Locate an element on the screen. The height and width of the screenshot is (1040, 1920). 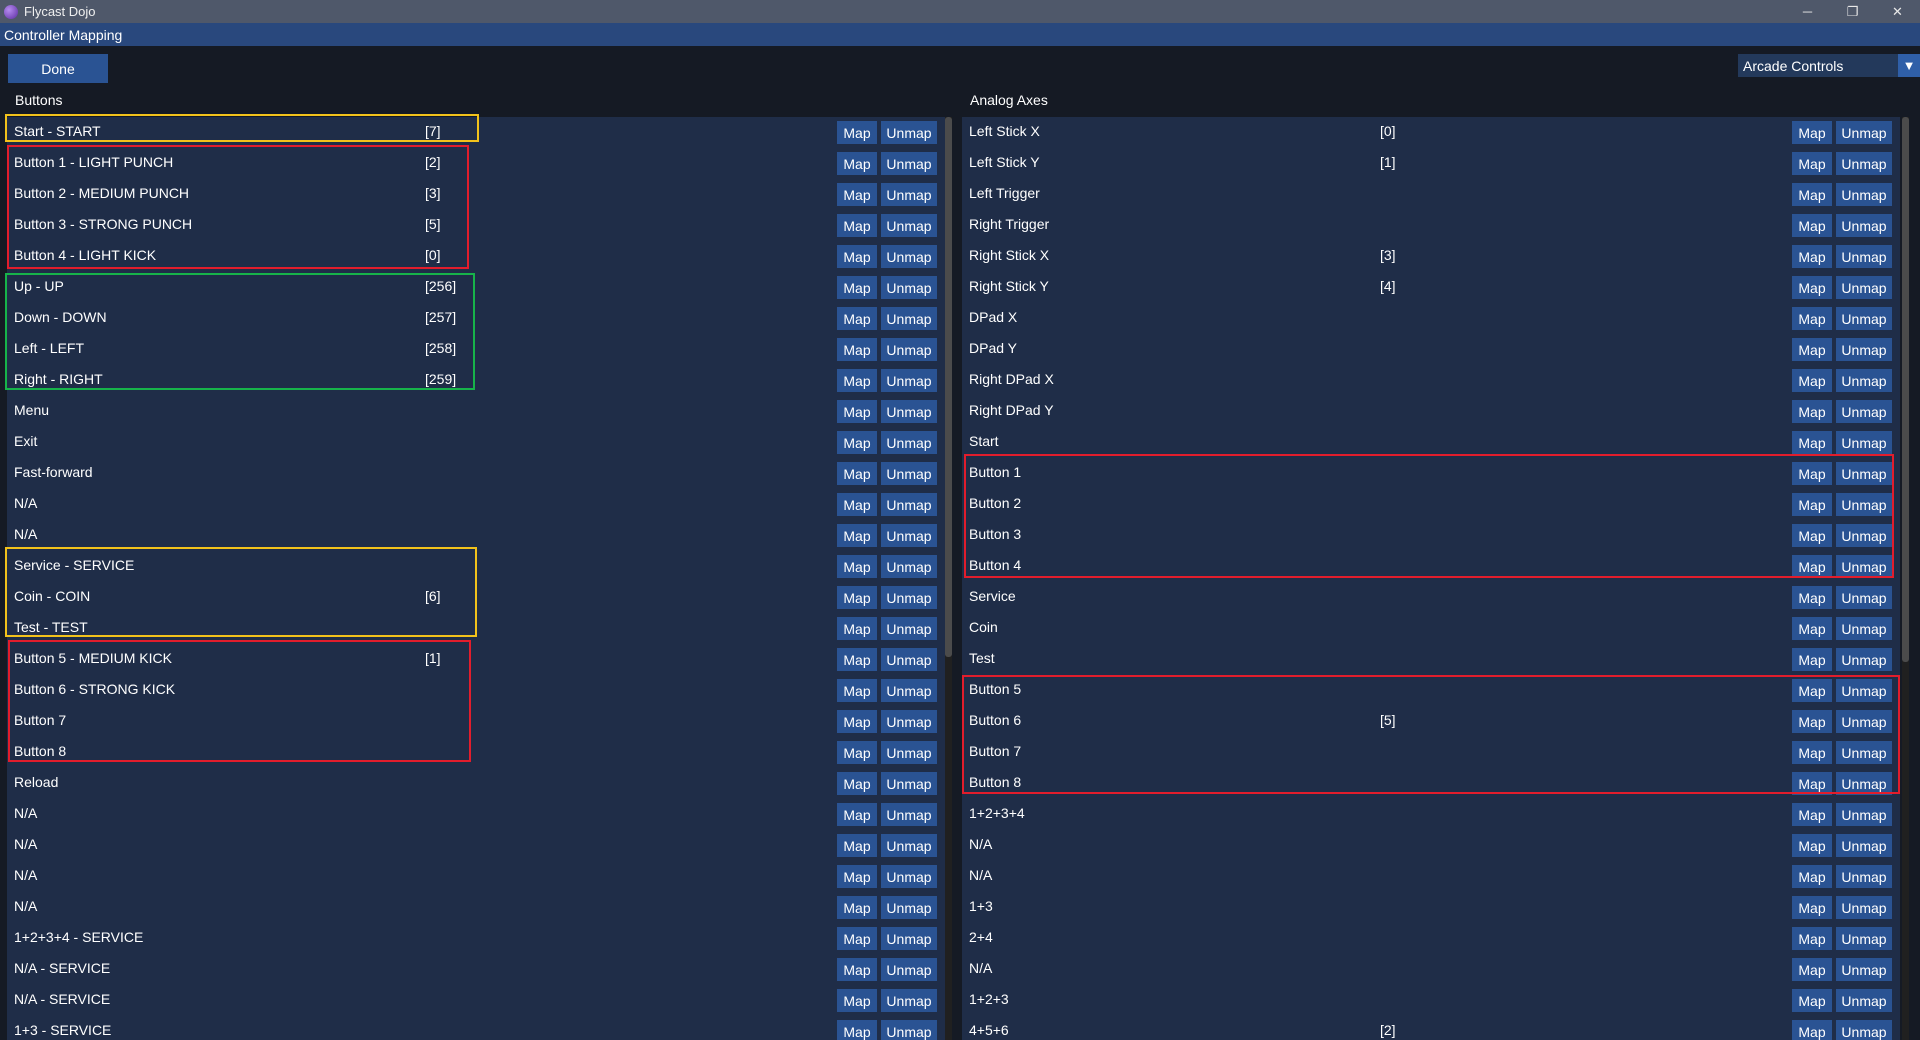
done-button: Done is located at coordinates (58, 68).